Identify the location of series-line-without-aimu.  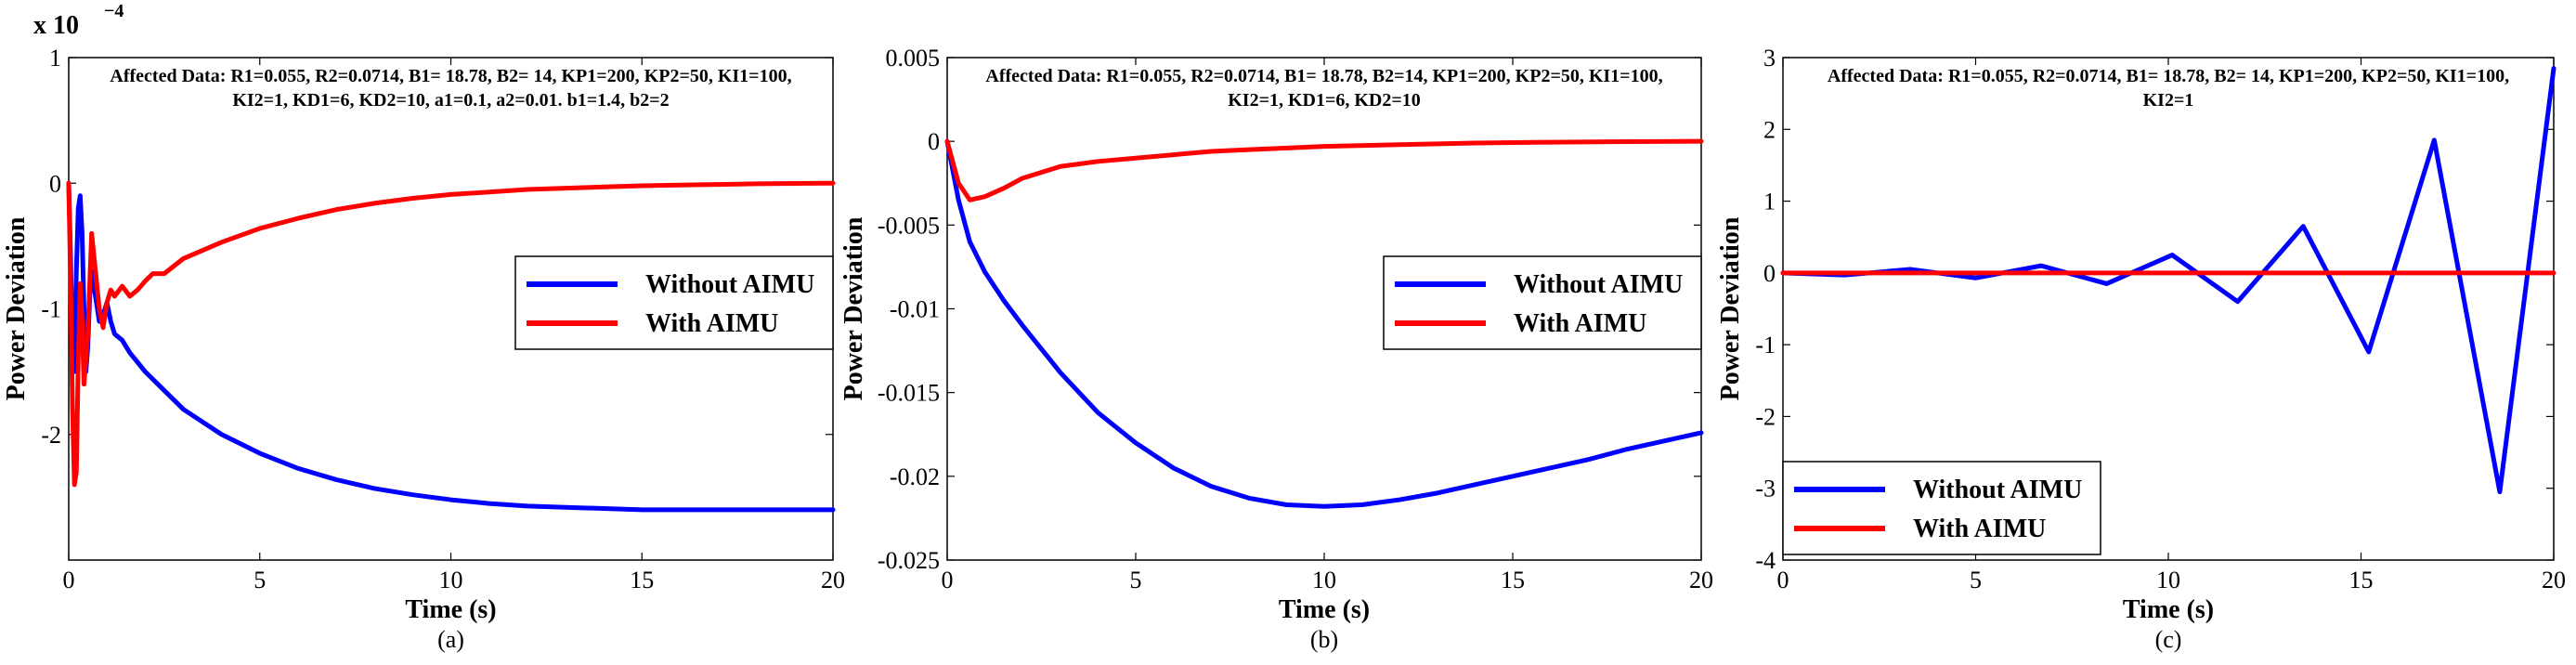
(451, 346).